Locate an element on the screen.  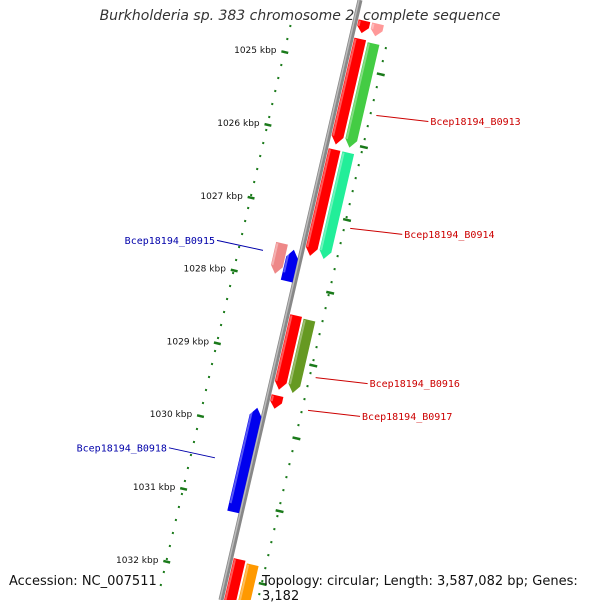
ruler-tick-label: 1028 kbp is located at coordinates (205, 270).